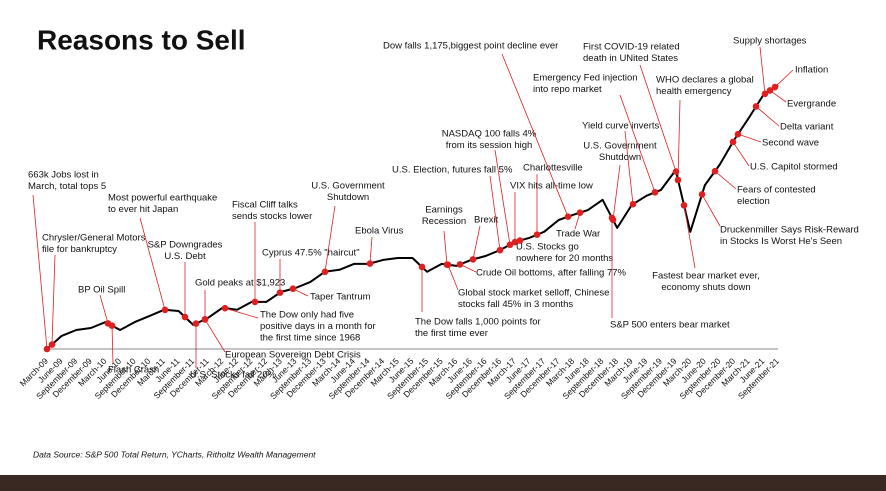 This screenshot has height=491, width=886. I want to click on footer-strip, so click(443, 483).